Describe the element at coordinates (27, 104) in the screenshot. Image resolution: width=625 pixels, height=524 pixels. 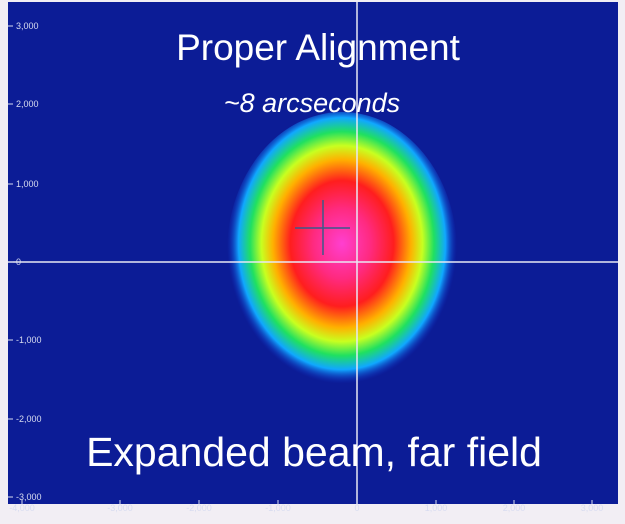
I see `y-tick-label: 2,000` at that location.